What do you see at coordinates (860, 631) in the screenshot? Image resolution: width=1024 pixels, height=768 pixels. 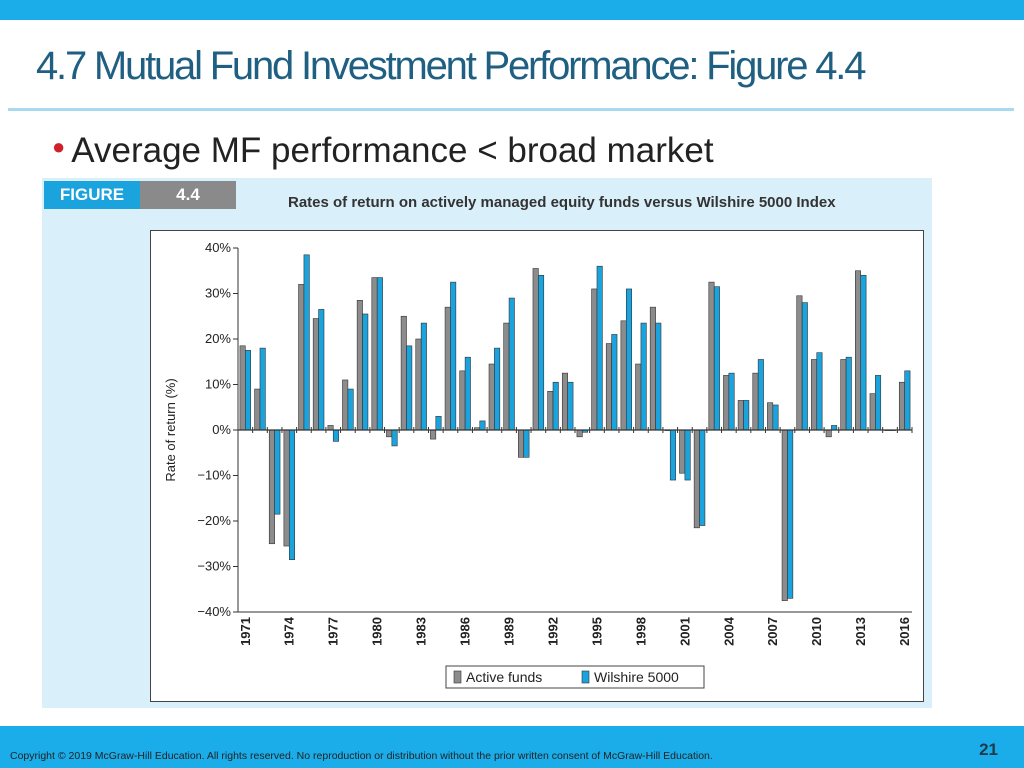 I see `x-tick-label: 2013` at bounding box center [860, 631].